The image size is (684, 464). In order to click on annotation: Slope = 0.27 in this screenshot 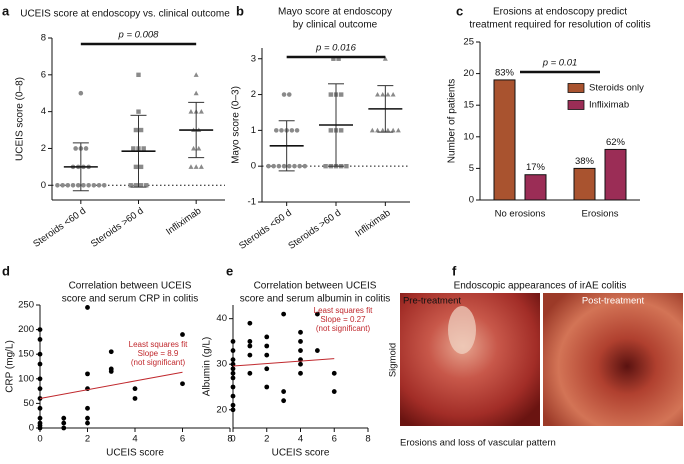, I will do `click(343, 319)`.